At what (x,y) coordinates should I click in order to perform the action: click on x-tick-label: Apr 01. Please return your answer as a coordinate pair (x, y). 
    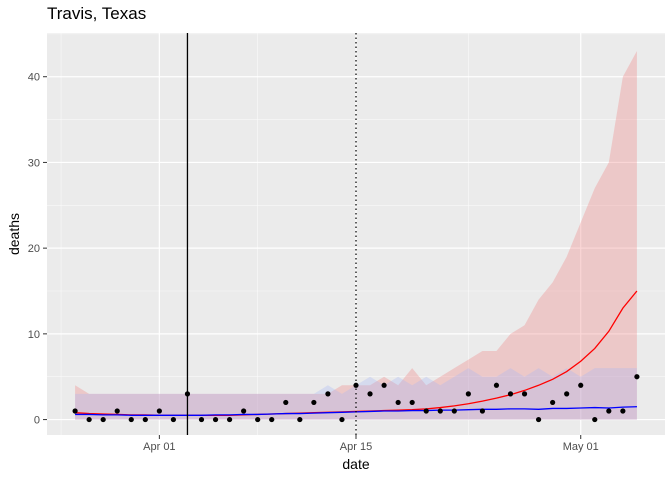
    Looking at the image, I should click on (159, 447).